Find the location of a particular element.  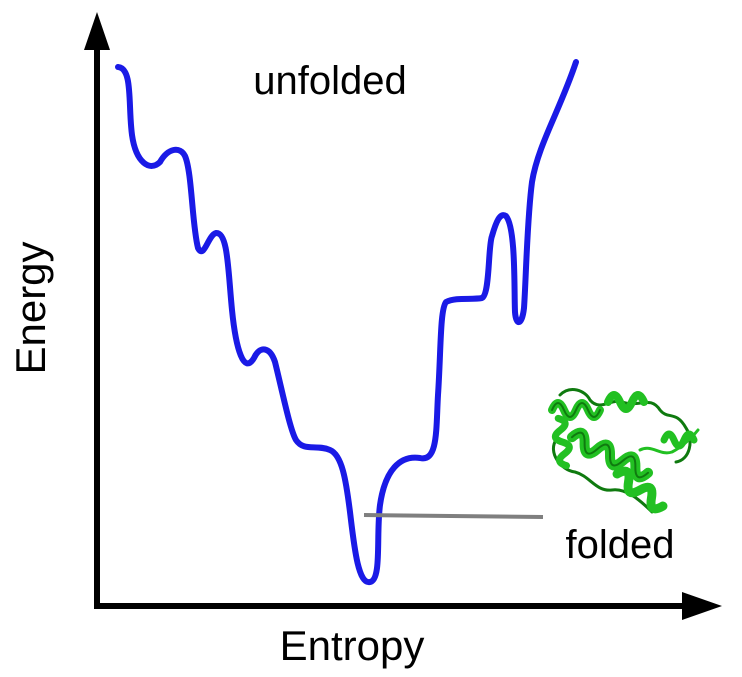

protein-ribbon-icon is located at coordinates (624, 451).